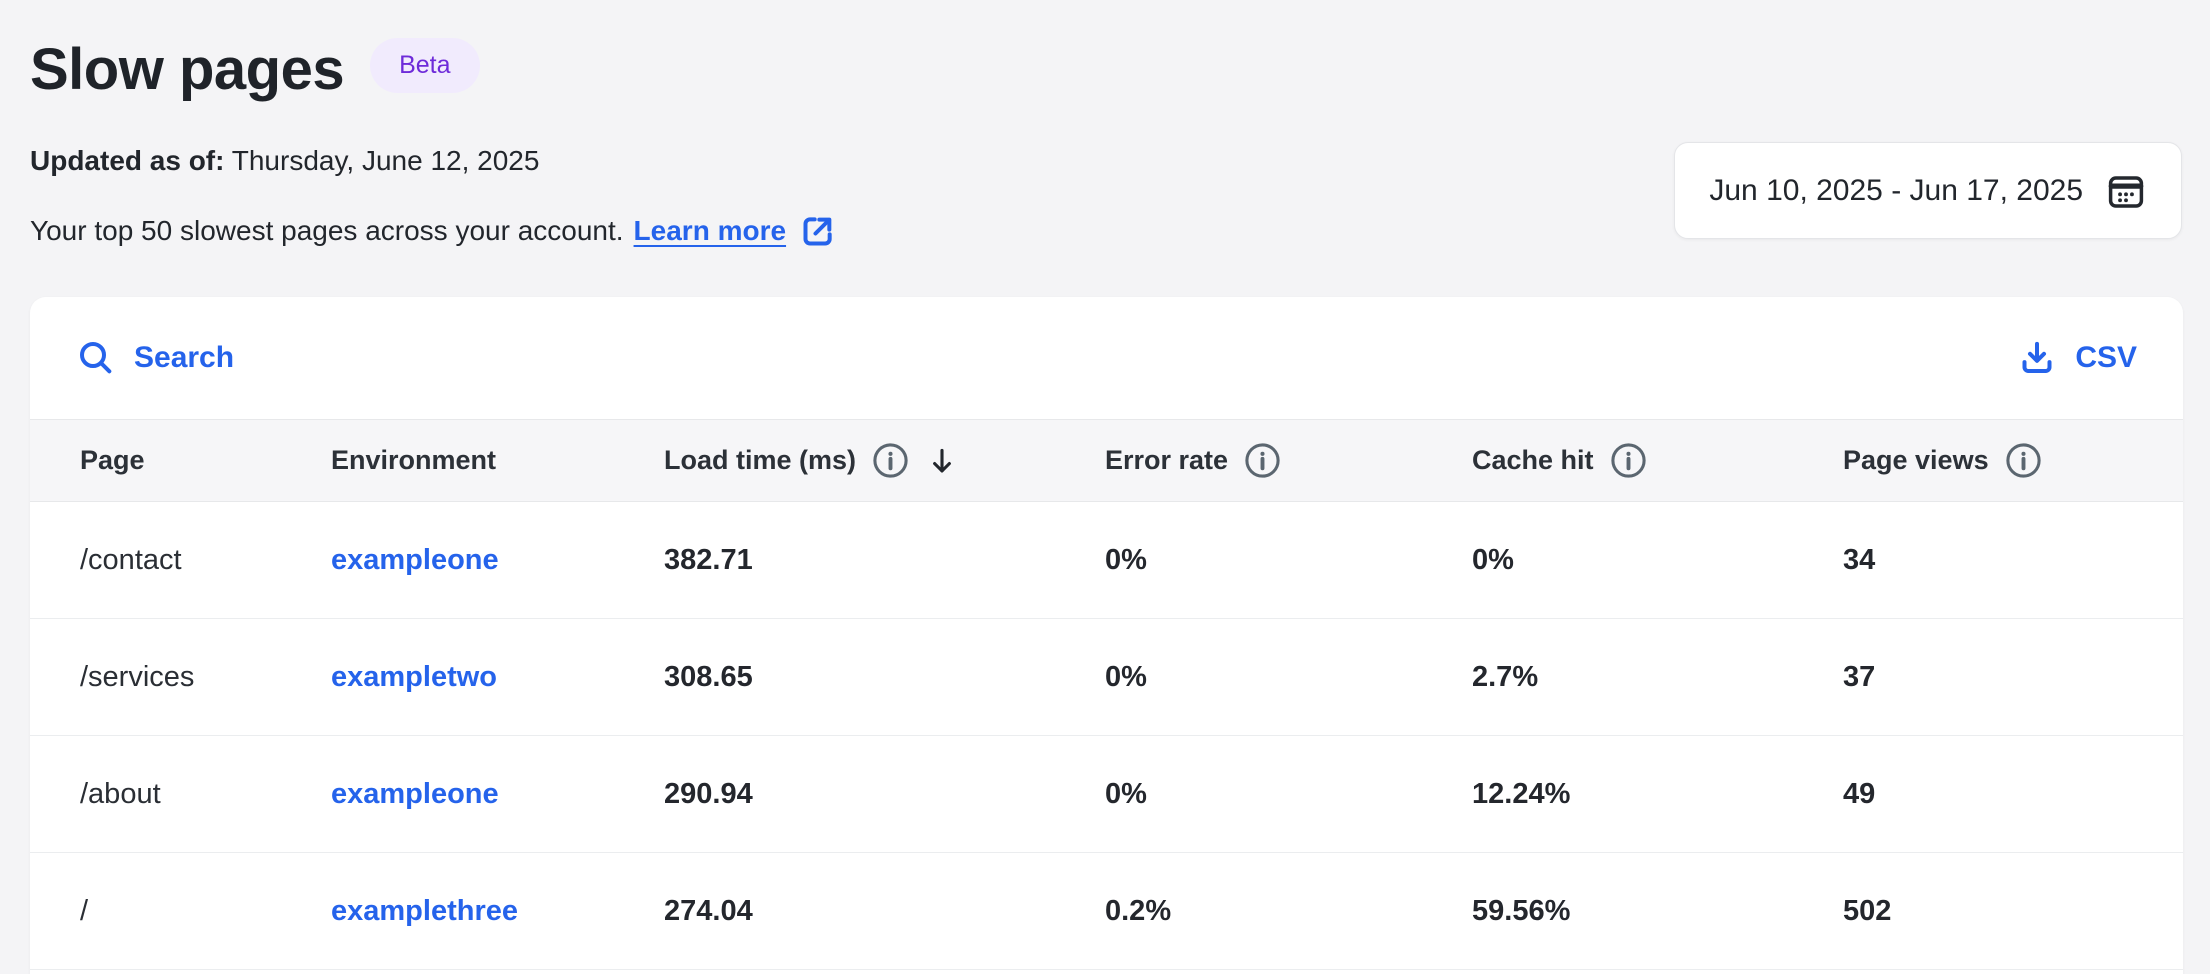 This screenshot has width=2210, height=974. Describe the element at coordinates (1521, 793) in the screenshot. I see `cell-cache-hit: 12.24%` at that location.